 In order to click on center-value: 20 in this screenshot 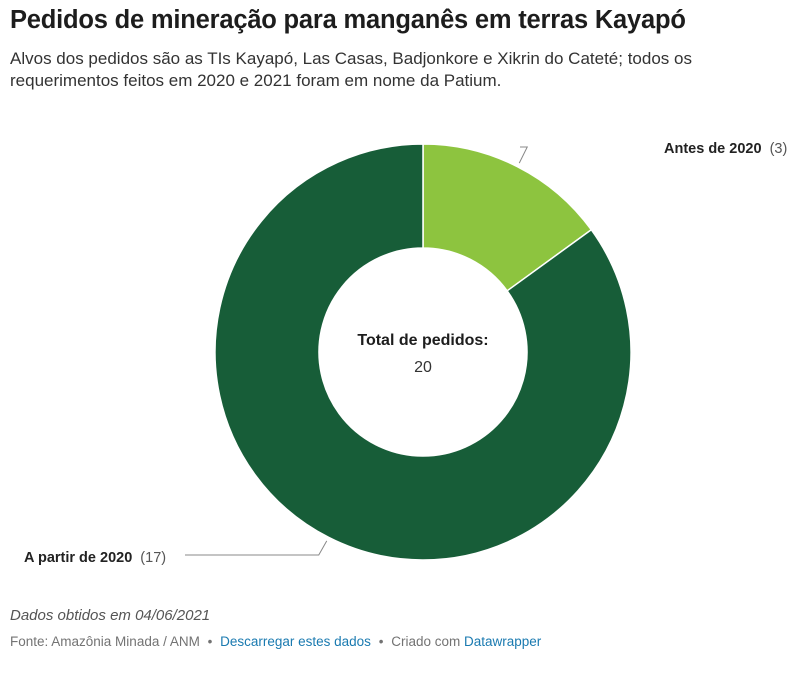, I will do `click(423, 367)`.